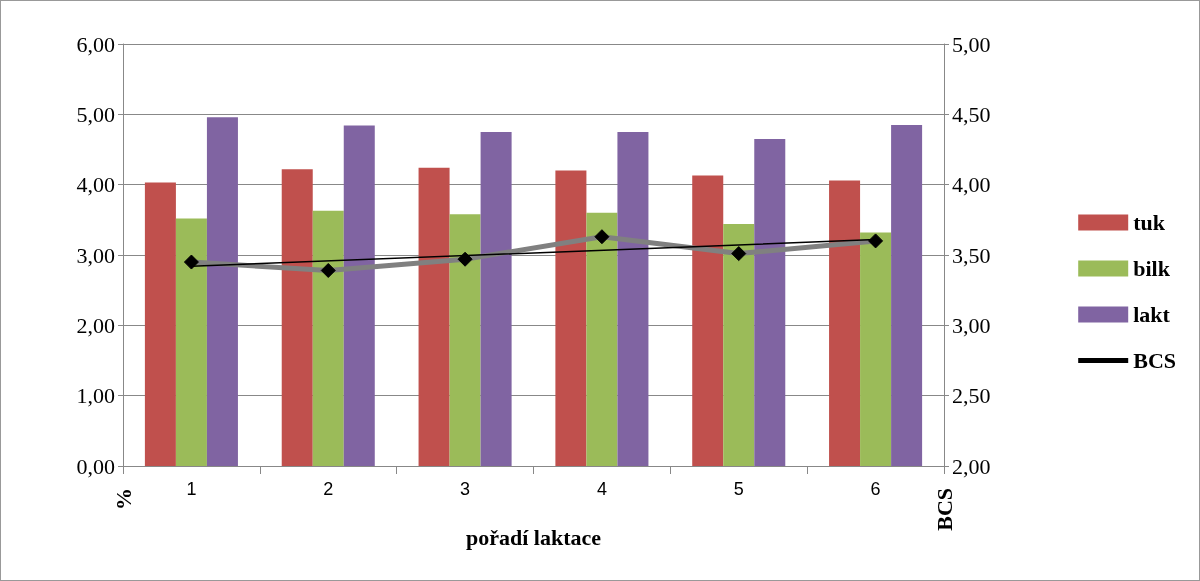  I want to click on x-axis-title: pořadí laktace, so click(533, 537).